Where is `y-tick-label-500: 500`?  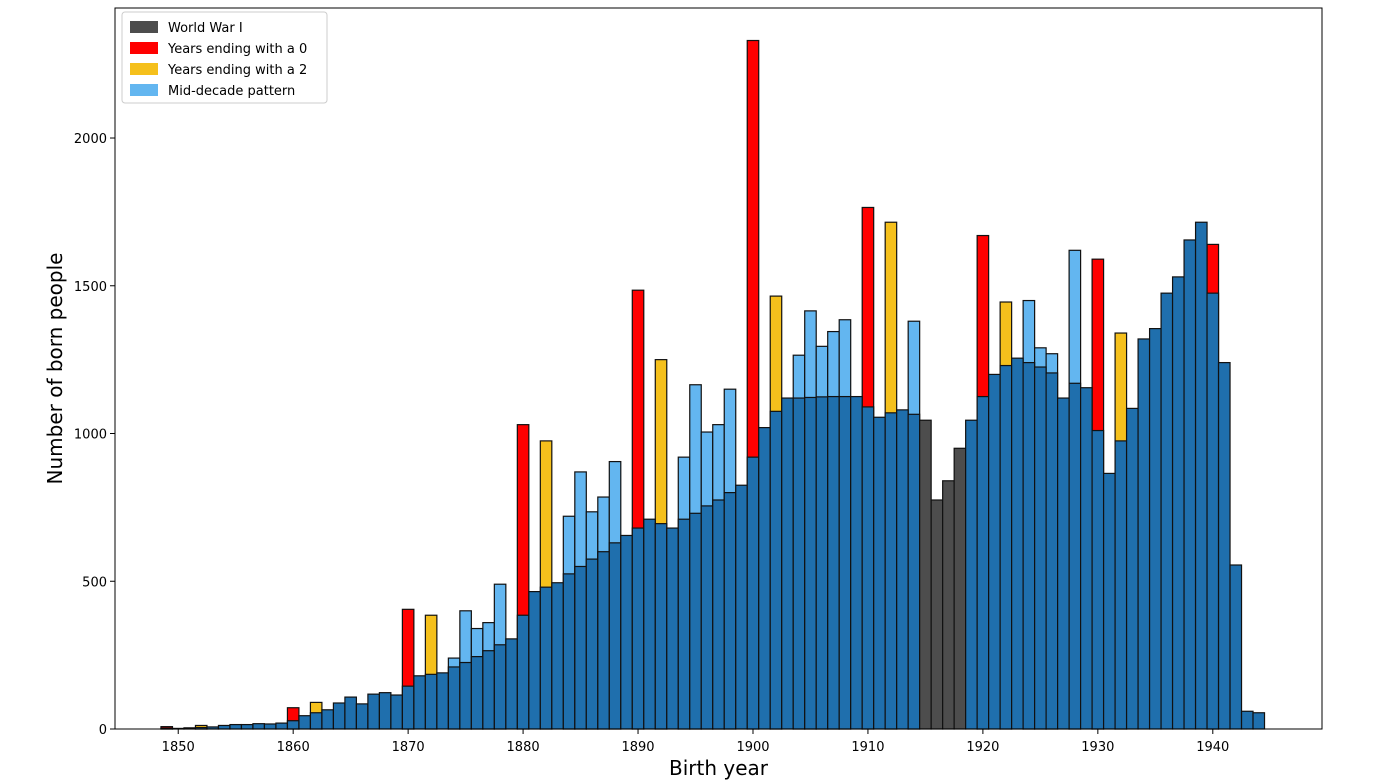
y-tick-label-500: 500 is located at coordinates (94, 582).